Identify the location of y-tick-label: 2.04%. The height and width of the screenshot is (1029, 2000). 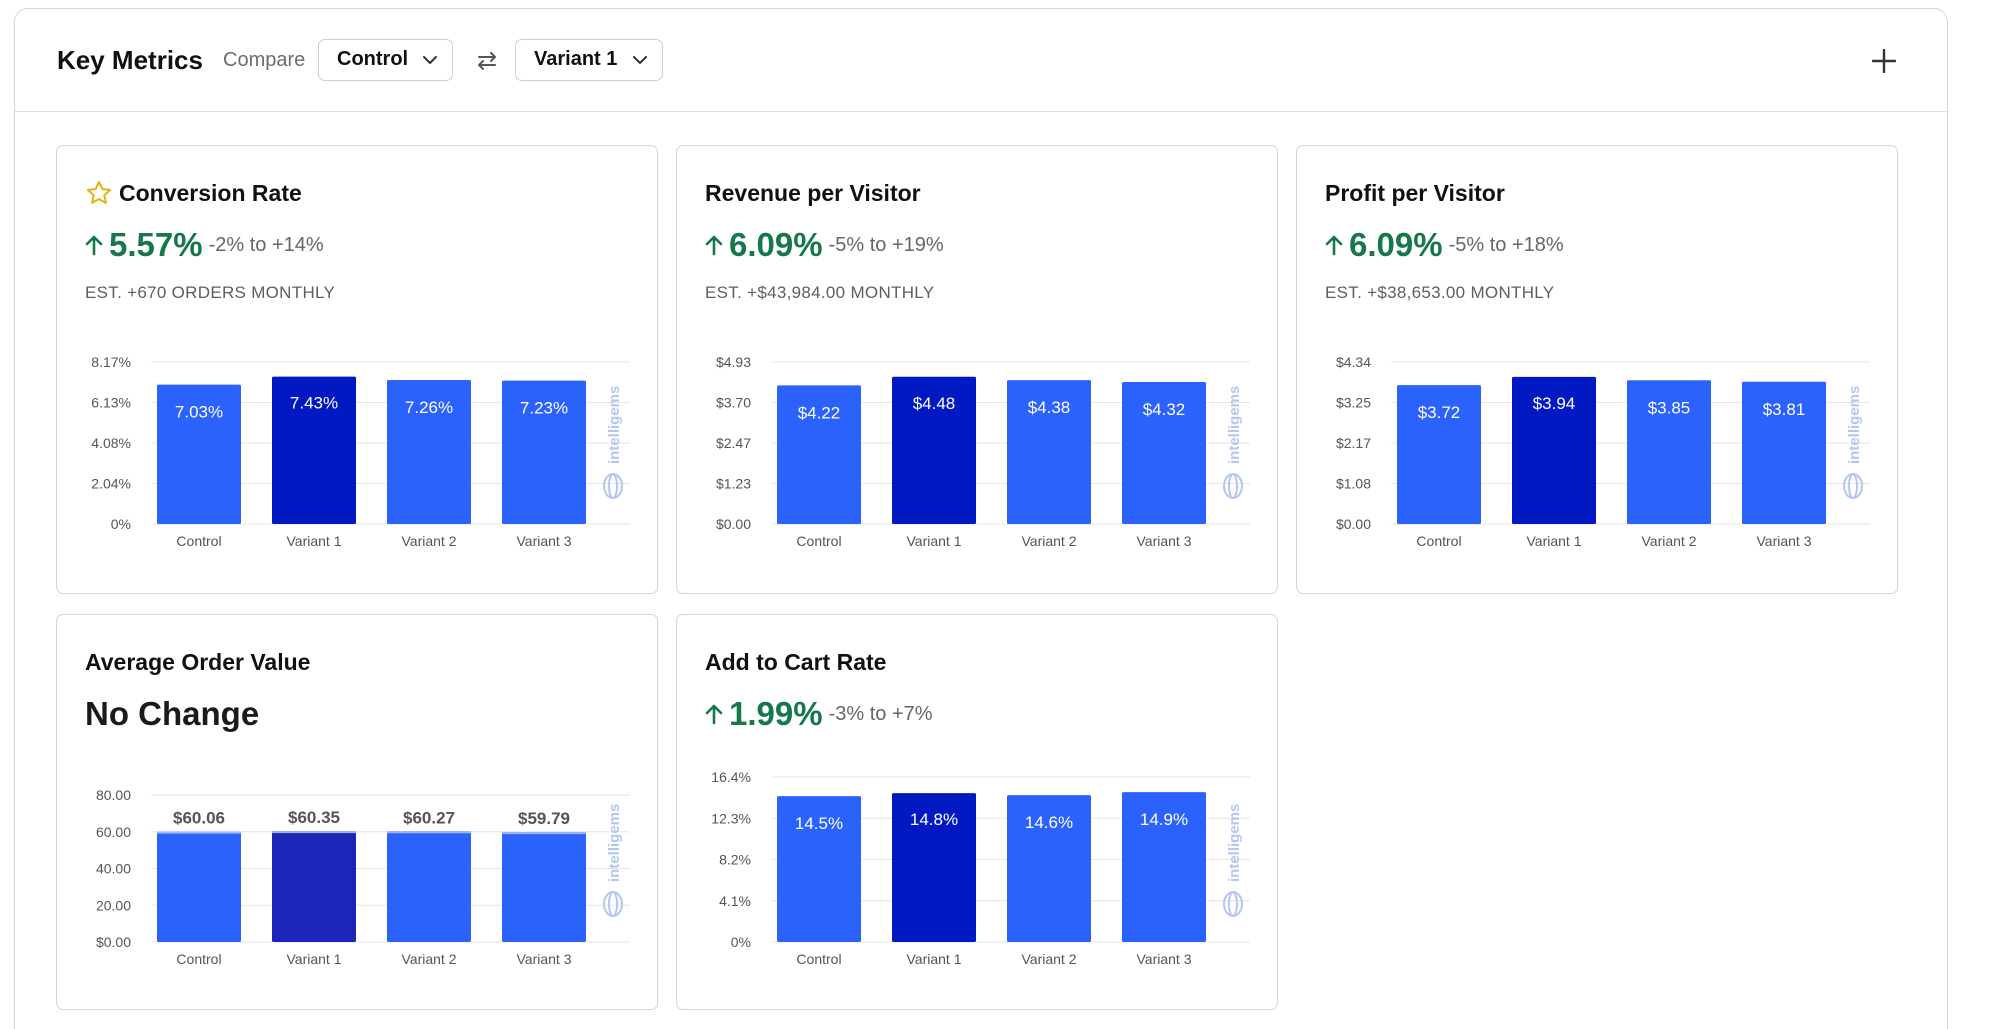
(111, 484).